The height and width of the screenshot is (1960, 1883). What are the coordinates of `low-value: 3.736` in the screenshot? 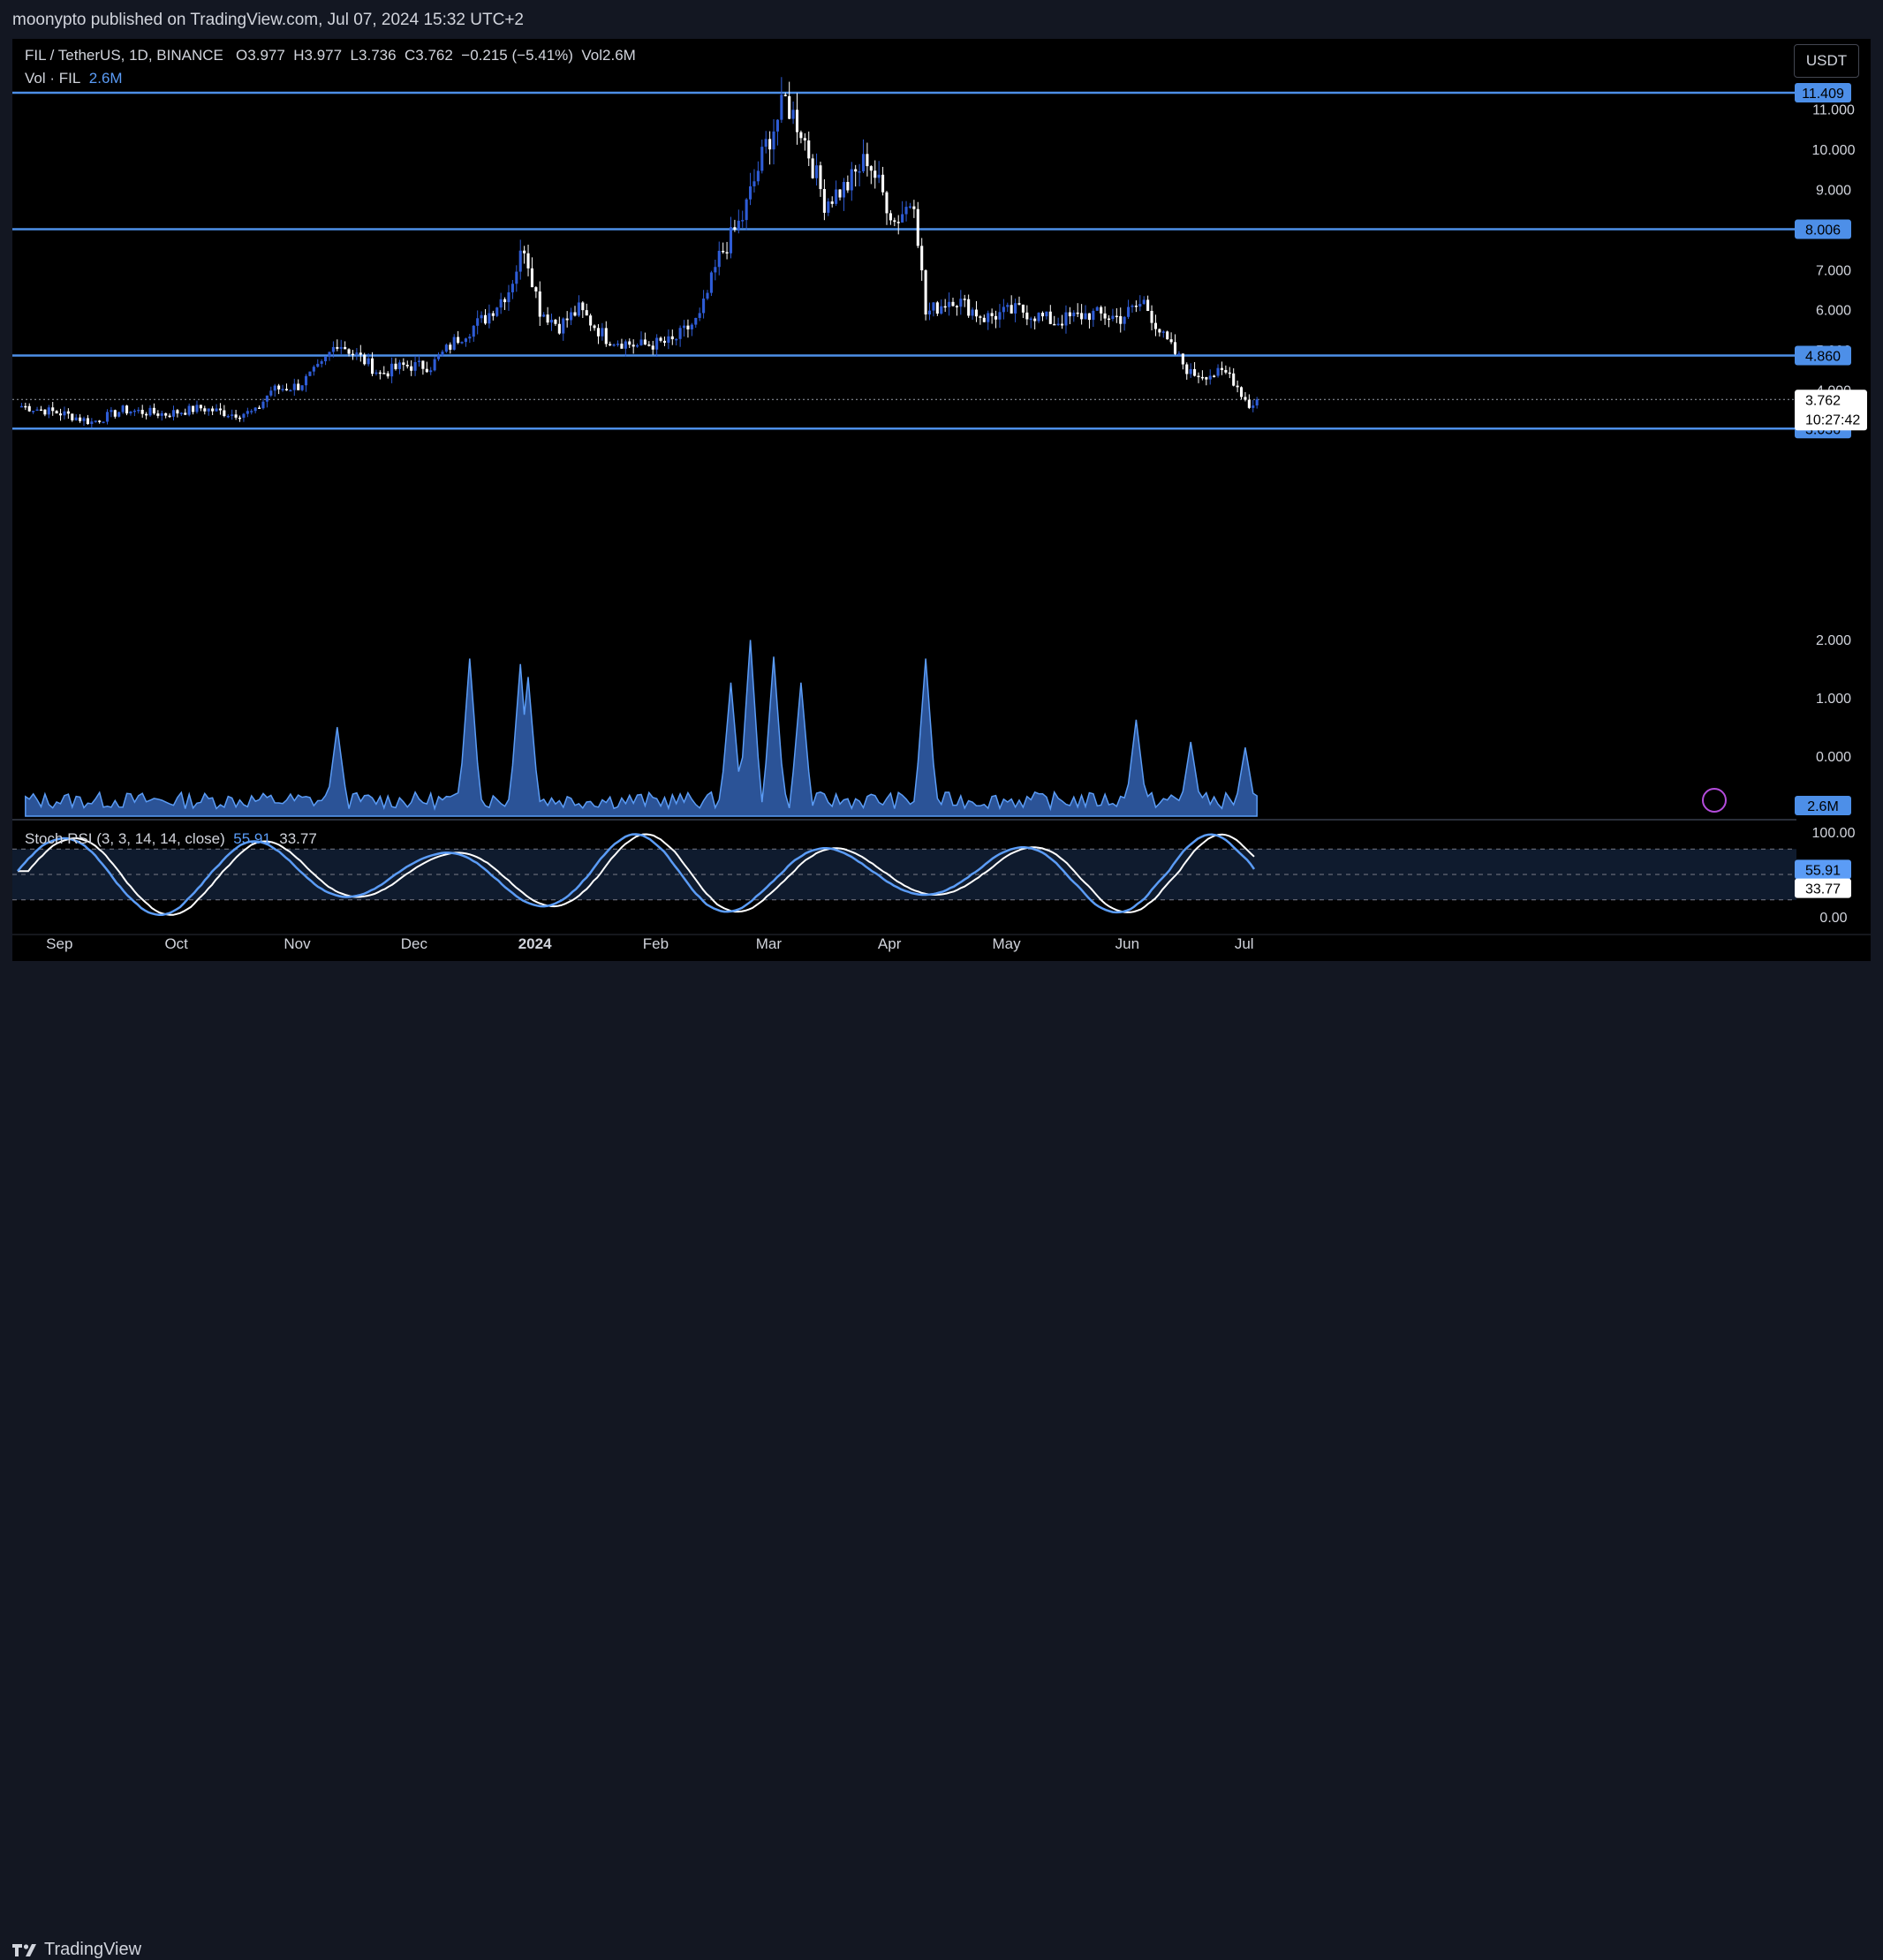 It's located at (378, 55).